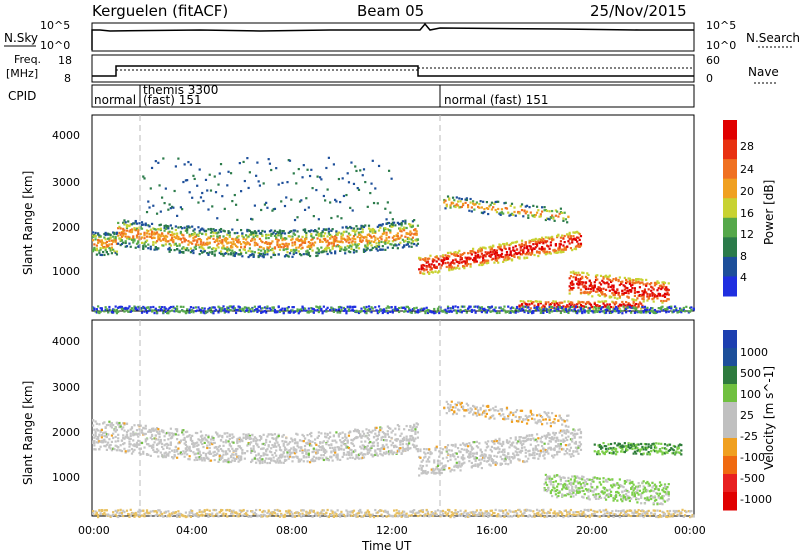 The height and width of the screenshot is (554, 800). What do you see at coordinates (160, 11) in the screenshot?
I see `site-title: Kerguelen (fitACF)` at bounding box center [160, 11].